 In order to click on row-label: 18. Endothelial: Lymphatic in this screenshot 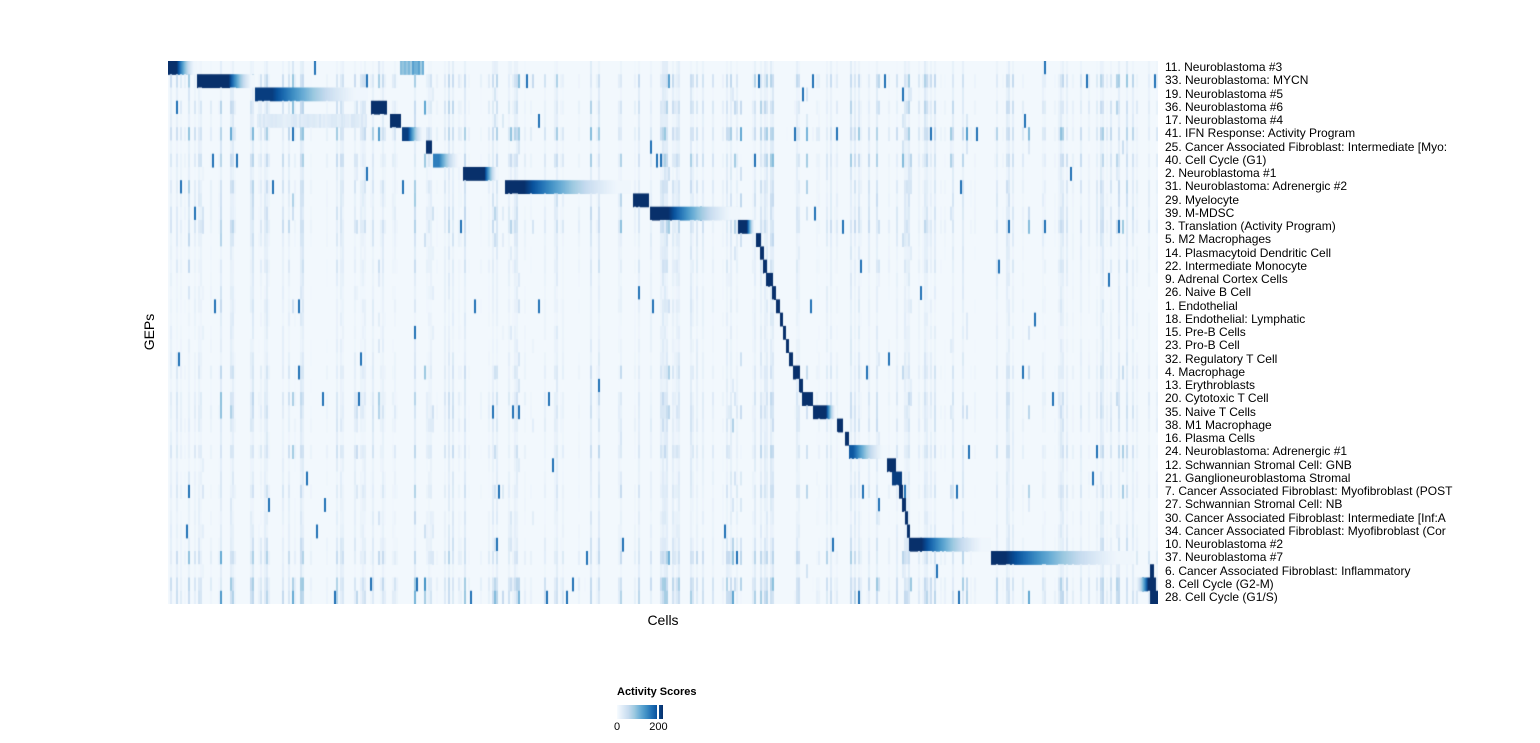, I will do `click(1235, 318)`.